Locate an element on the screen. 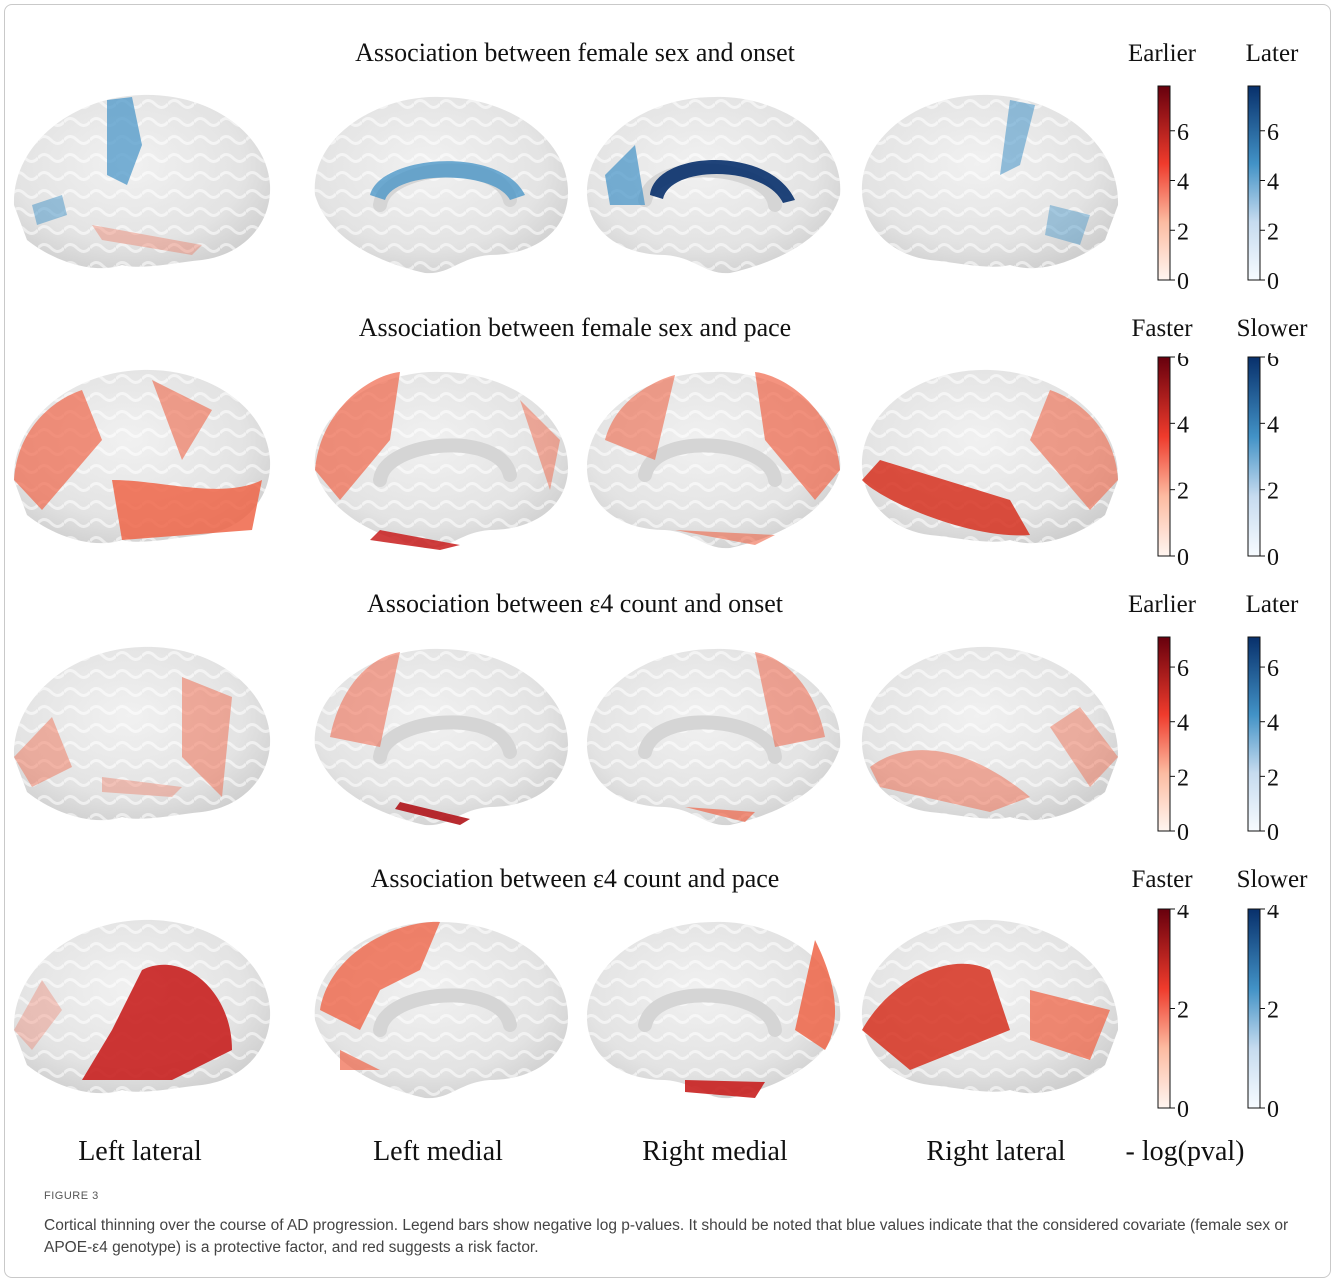  row-2-colorbars: 0 2 4 6 0 2 4 6 is located at coordinates (1218, 460).